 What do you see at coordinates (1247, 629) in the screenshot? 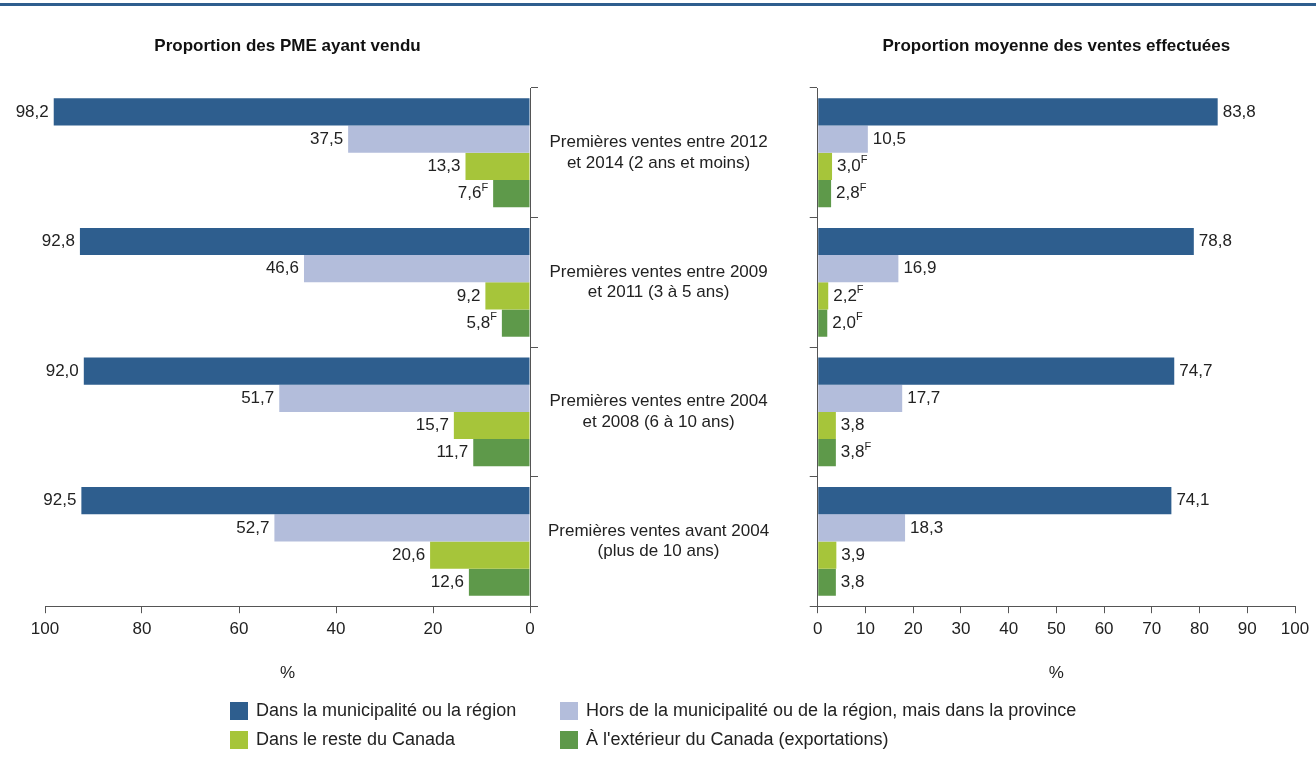
I see `x-tick-label: 90` at bounding box center [1247, 629].